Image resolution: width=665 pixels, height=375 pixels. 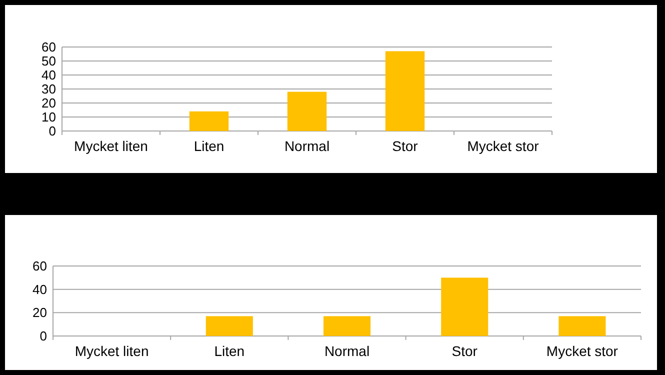 What do you see at coordinates (49, 89) in the screenshot?
I see `y-tick-label: 30` at bounding box center [49, 89].